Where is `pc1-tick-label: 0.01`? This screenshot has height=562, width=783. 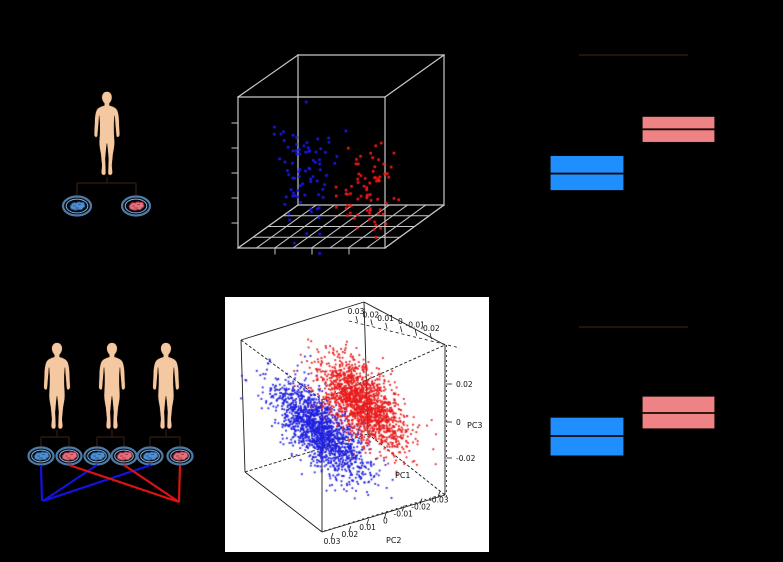 pc1-tick-label: 0.01 is located at coordinates (385, 318).